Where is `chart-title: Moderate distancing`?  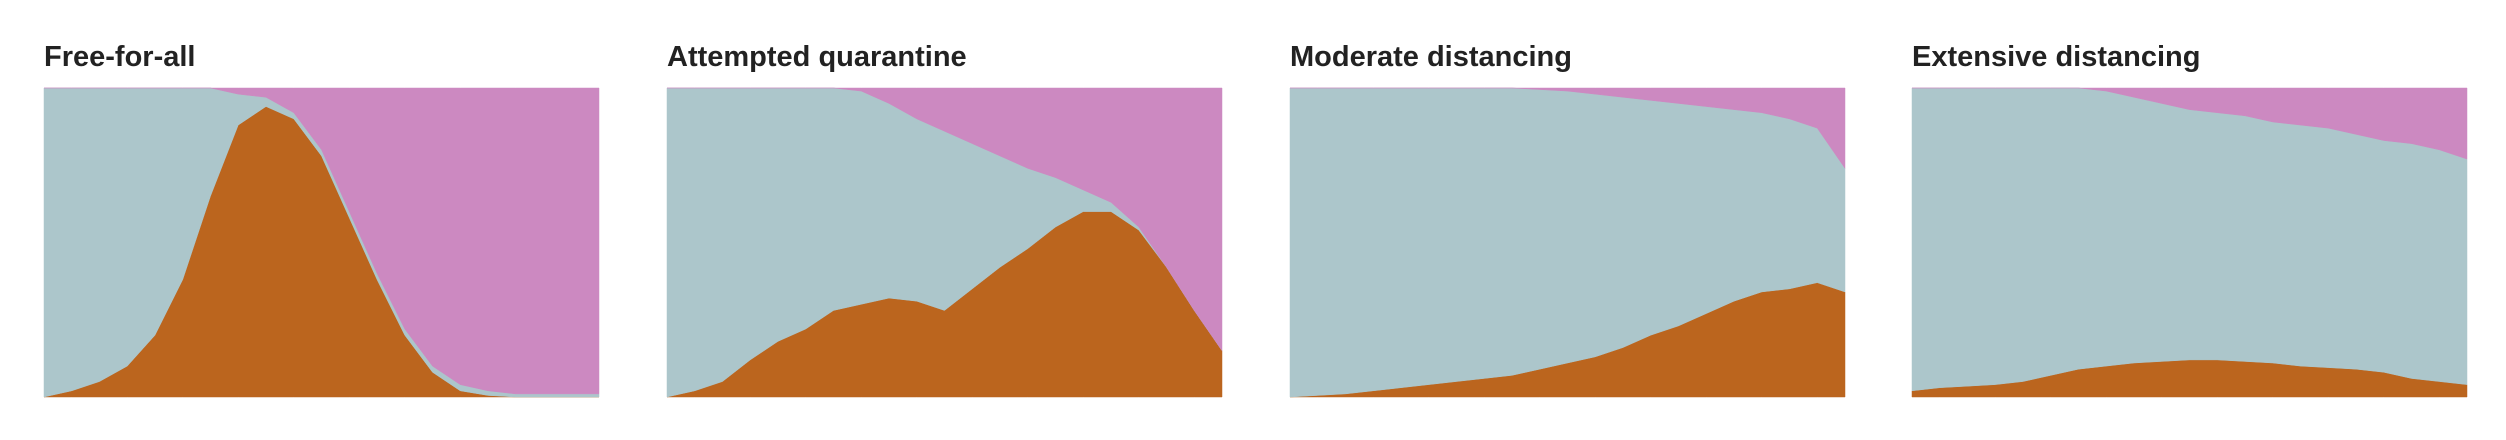 chart-title: Moderate distancing is located at coordinates (1431, 57).